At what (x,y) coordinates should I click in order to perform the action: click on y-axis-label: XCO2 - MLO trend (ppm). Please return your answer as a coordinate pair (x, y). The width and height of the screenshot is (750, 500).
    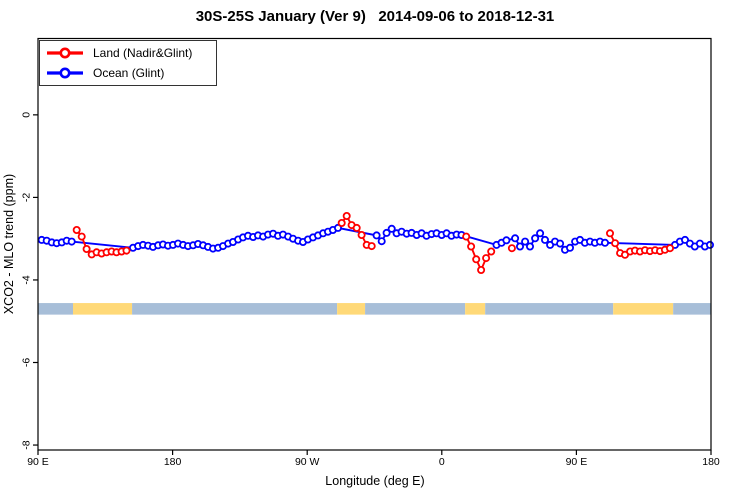
    Looking at the image, I should click on (9, 244).